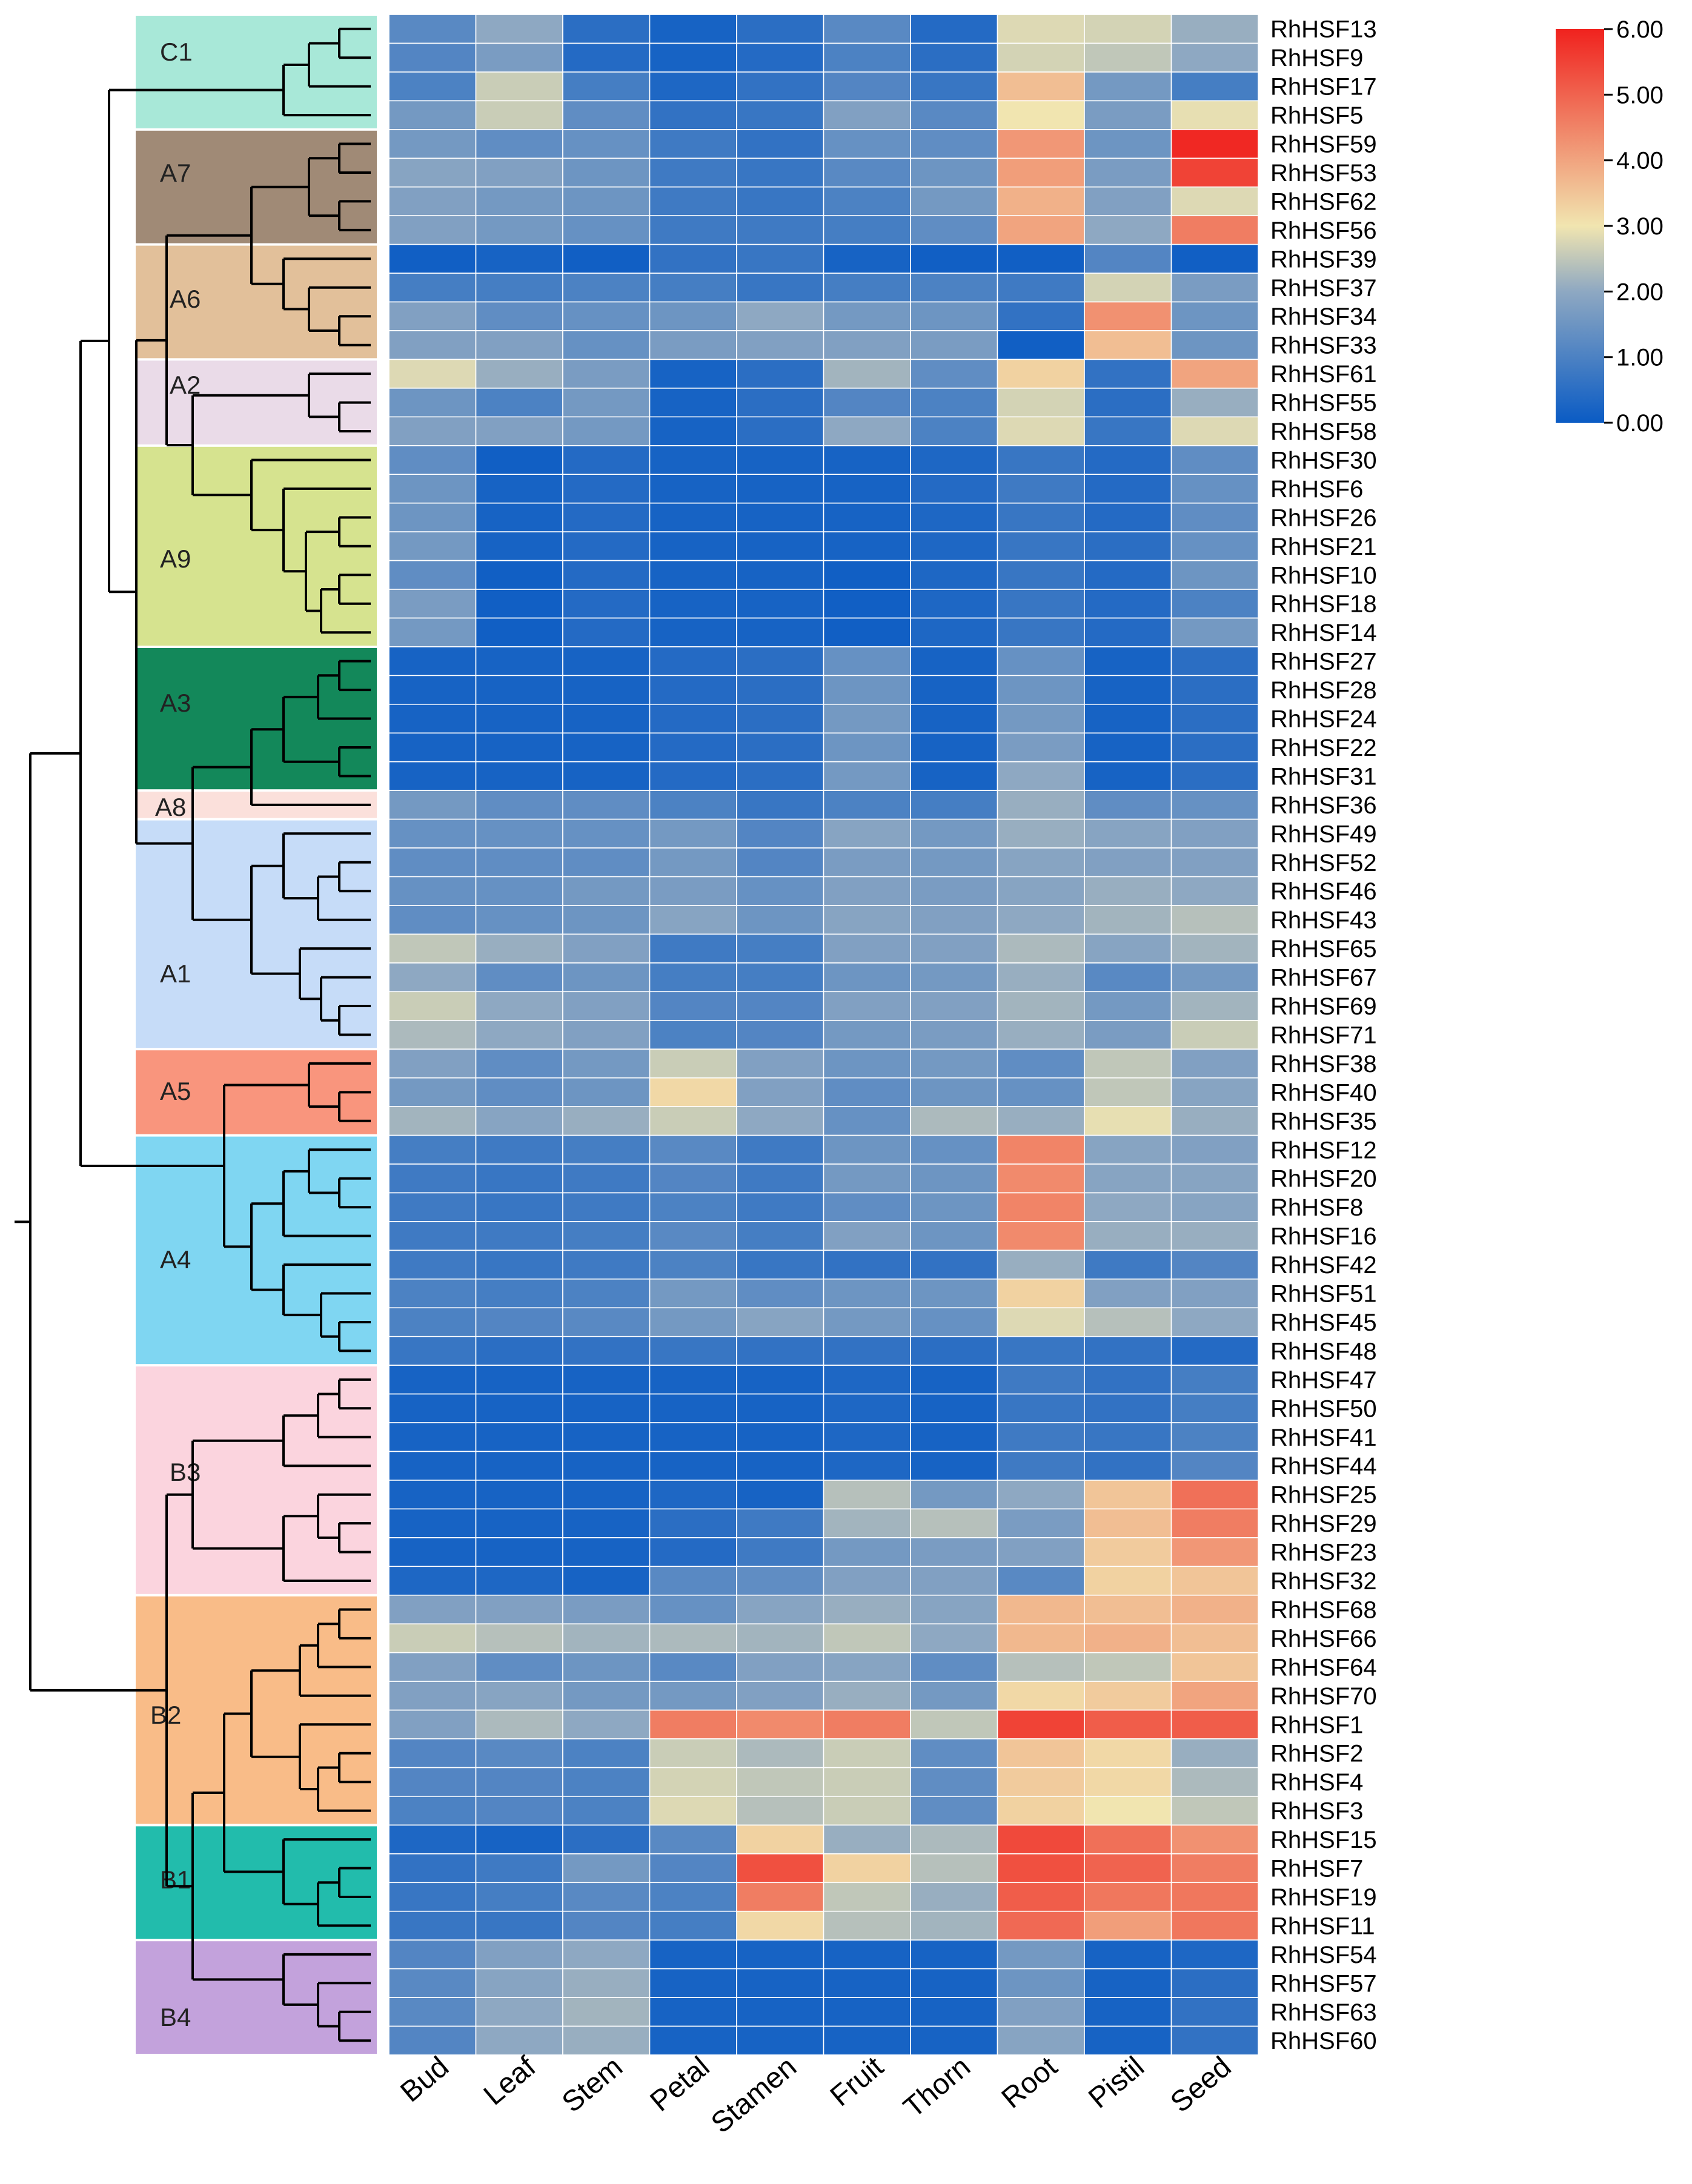 The height and width of the screenshot is (2184, 1692). I want to click on tissue-label: Leaf, so click(510, 2080).